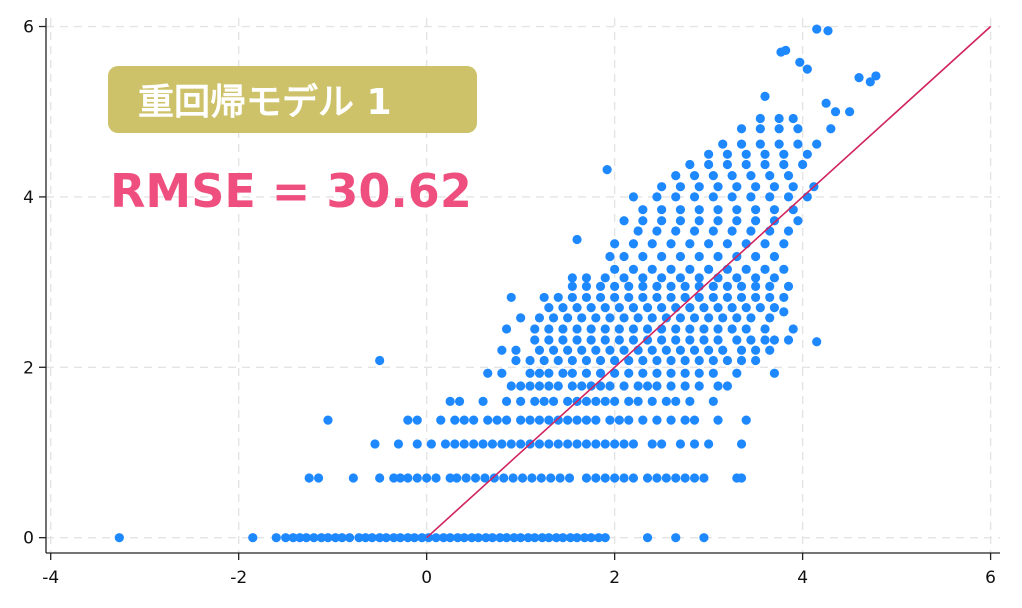  What do you see at coordinates (238, 578) in the screenshot?
I see `x-tick-label: -2` at bounding box center [238, 578].